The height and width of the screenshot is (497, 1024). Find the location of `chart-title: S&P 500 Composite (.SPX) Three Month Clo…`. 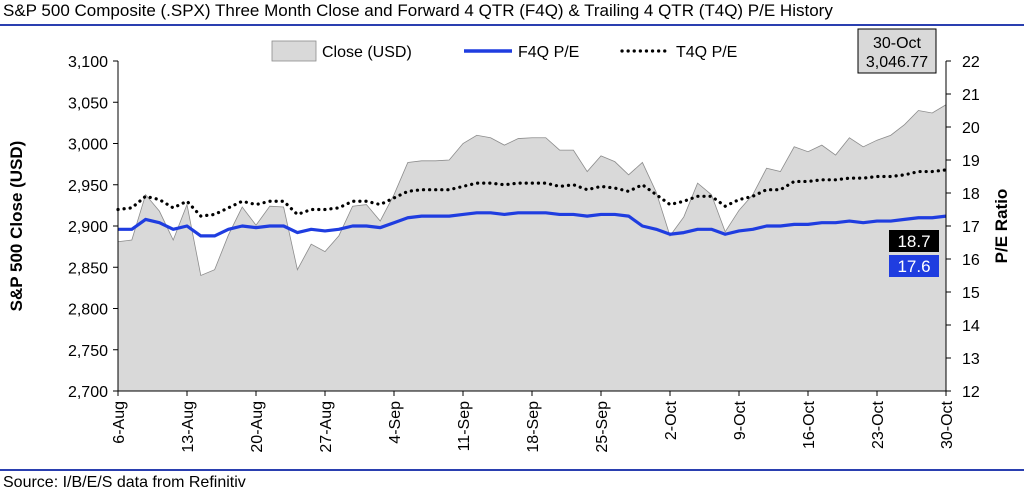

chart-title: S&P 500 Composite (.SPX) Three Month Clo… is located at coordinates (418, 10).